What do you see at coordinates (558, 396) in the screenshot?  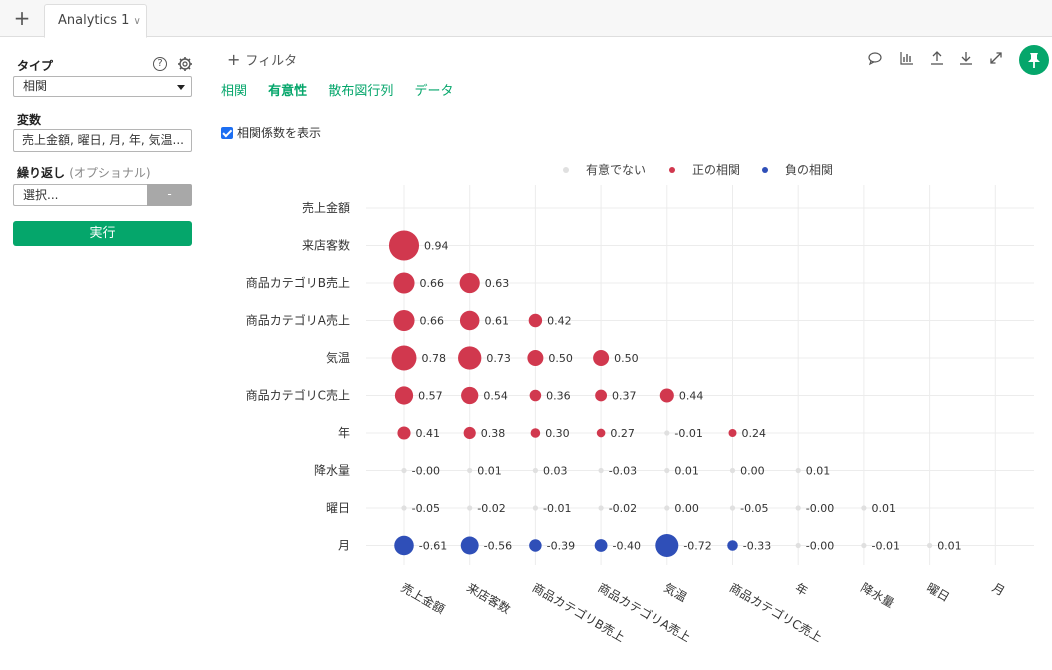 I see `correlation-value-label: 0.36` at bounding box center [558, 396].